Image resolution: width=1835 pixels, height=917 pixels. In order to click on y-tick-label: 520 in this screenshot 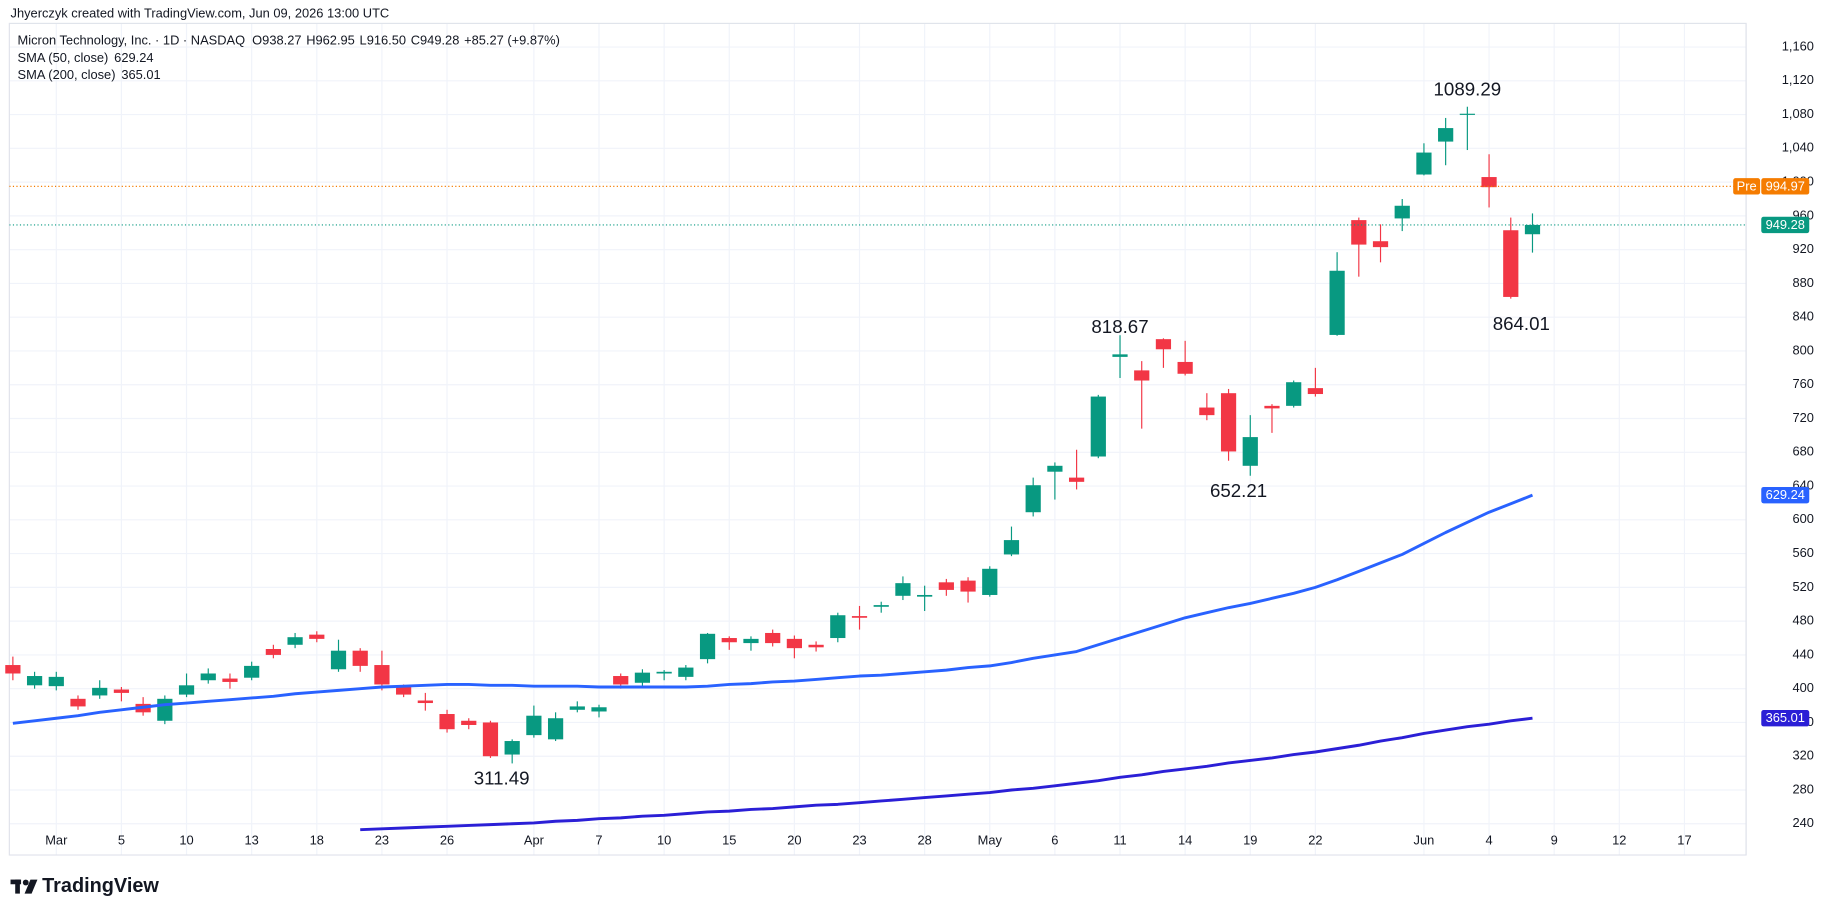, I will do `click(1802, 586)`.